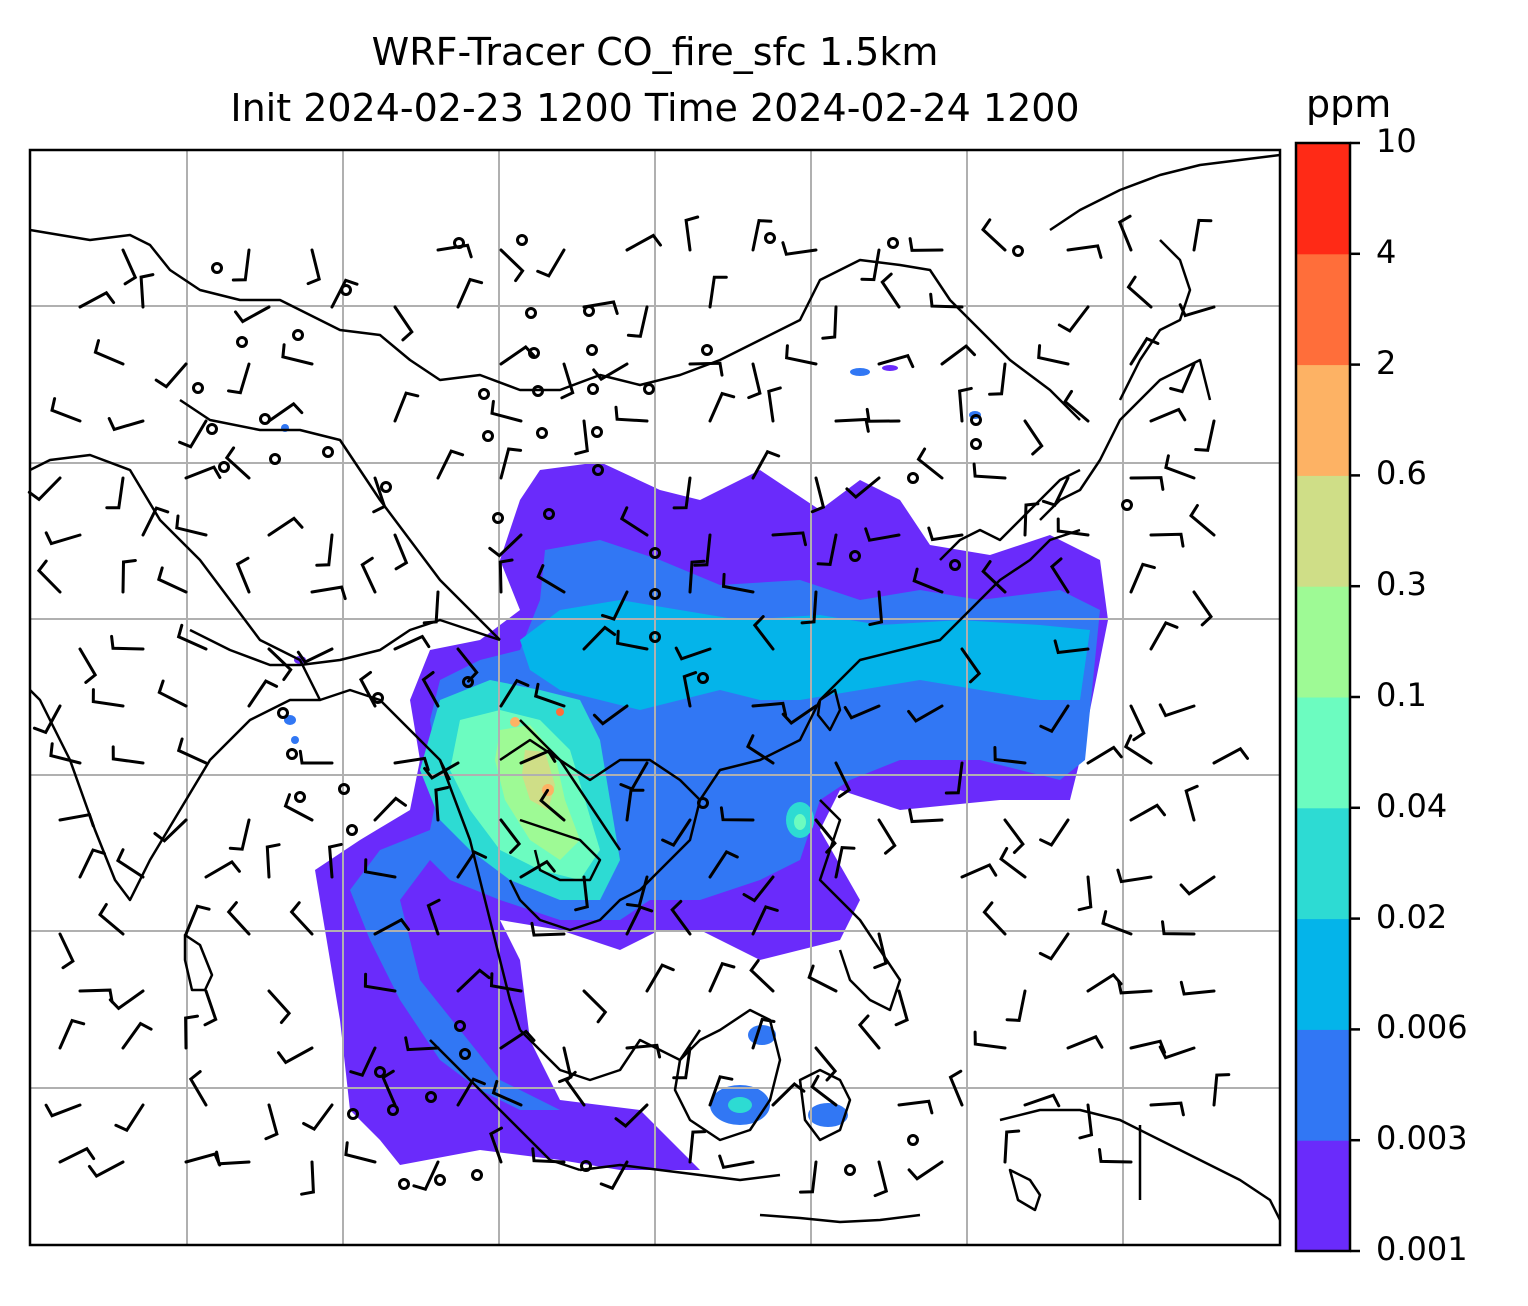  Describe the element at coordinates (1401, 695) in the screenshot. I see `colorbar-tick-label: 0.1` at that location.